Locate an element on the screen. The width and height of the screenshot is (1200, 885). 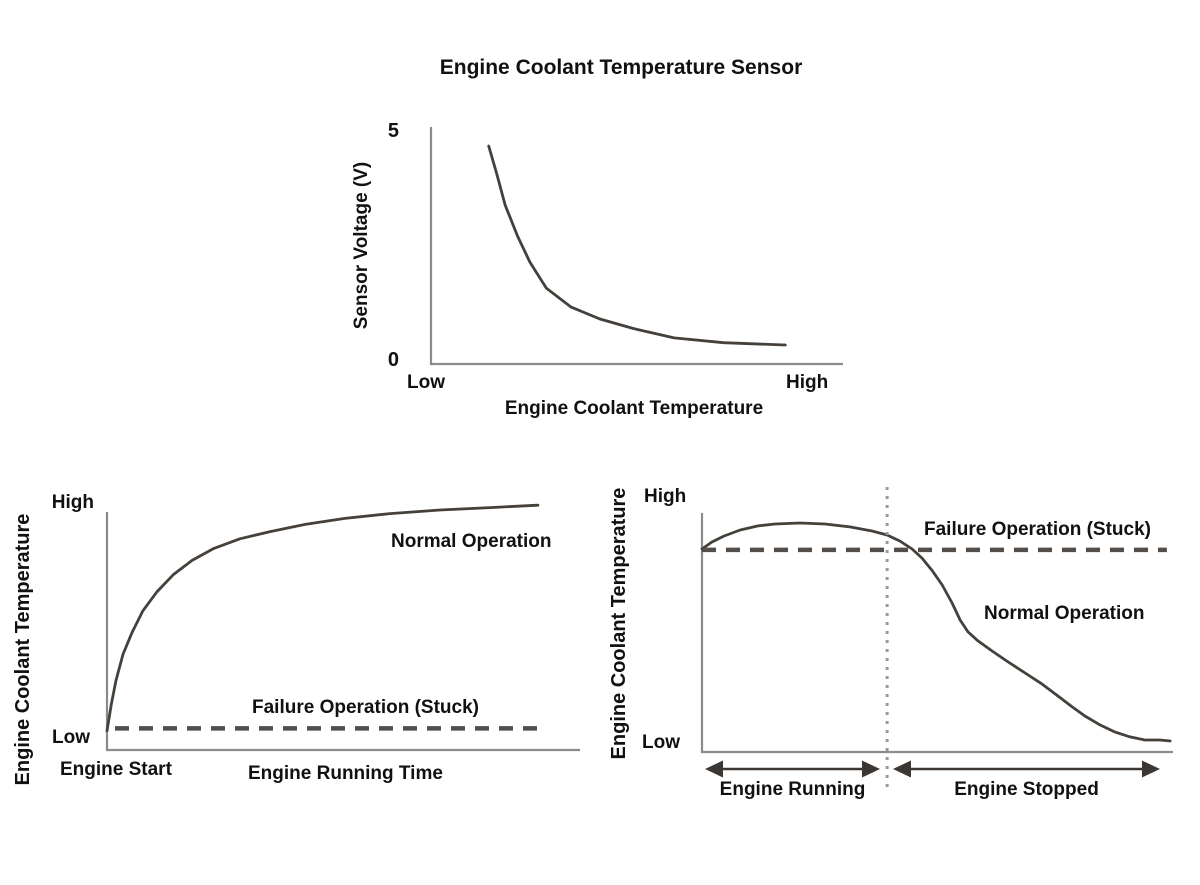
sensor-chart-axes is located at coordinates (636, 246).